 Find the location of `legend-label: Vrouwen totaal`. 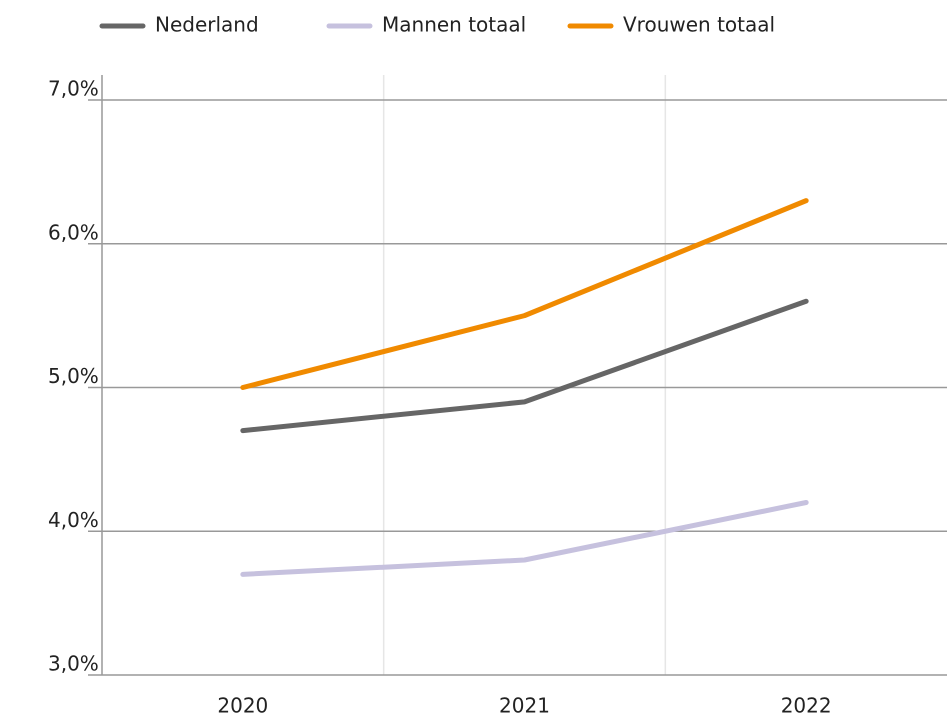

legend-label: Vrouwen totaal is located at coordinates (699, 25).